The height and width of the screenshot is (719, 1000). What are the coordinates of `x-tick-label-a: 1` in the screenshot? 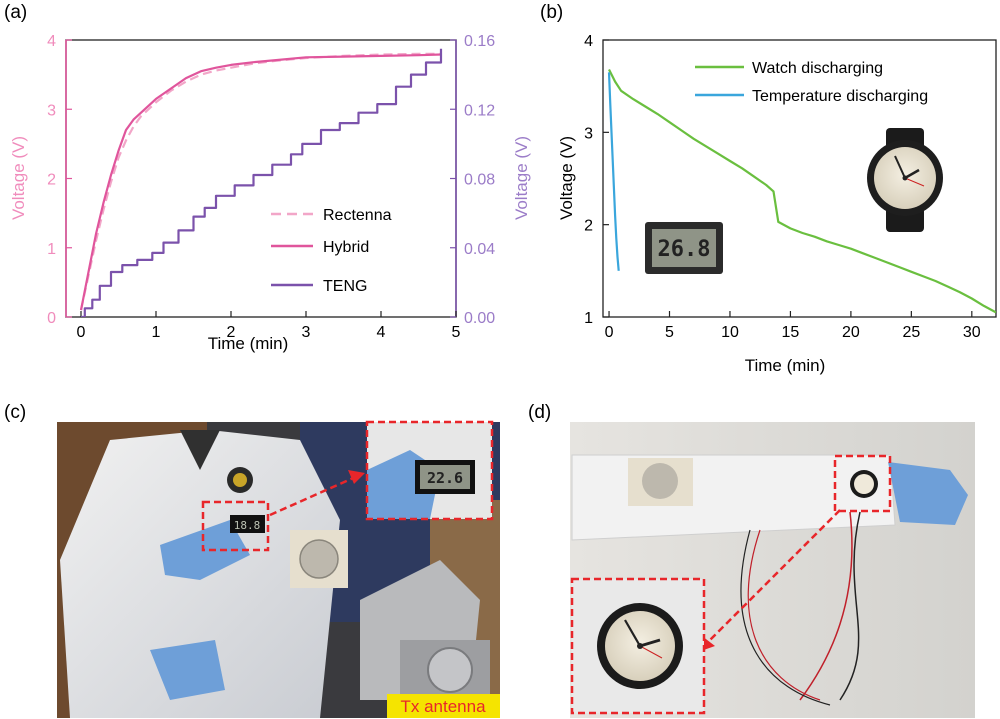 It's located at (156, 332).